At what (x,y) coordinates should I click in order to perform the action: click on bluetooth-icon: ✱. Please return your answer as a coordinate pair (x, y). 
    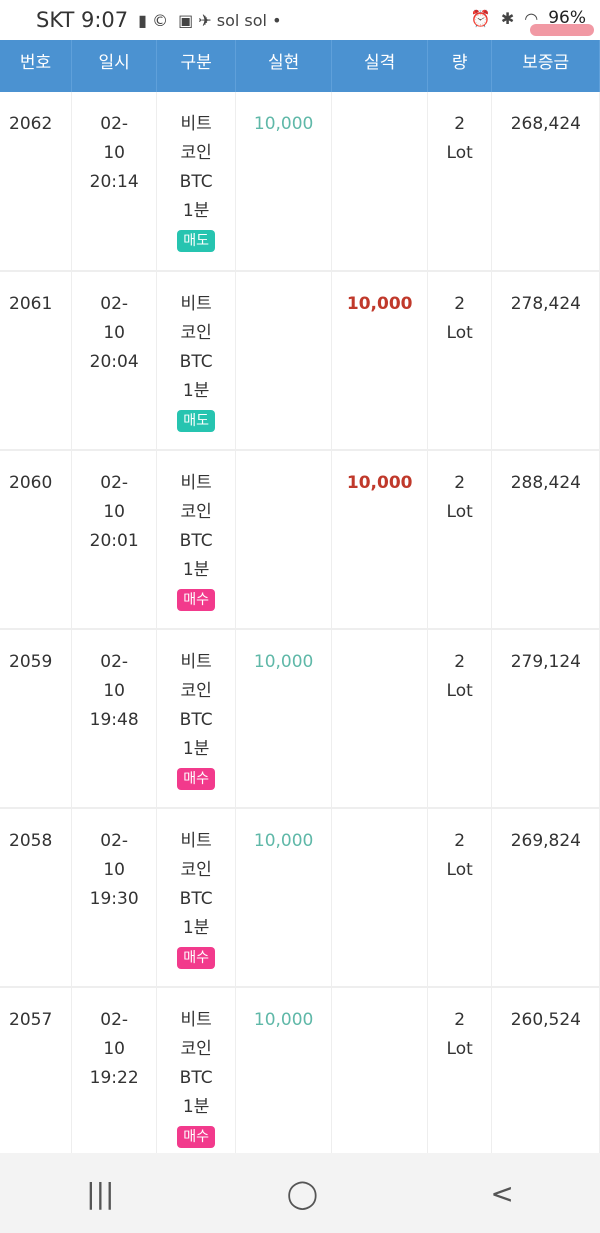
    Looking at the image, I should click on (507, 18).